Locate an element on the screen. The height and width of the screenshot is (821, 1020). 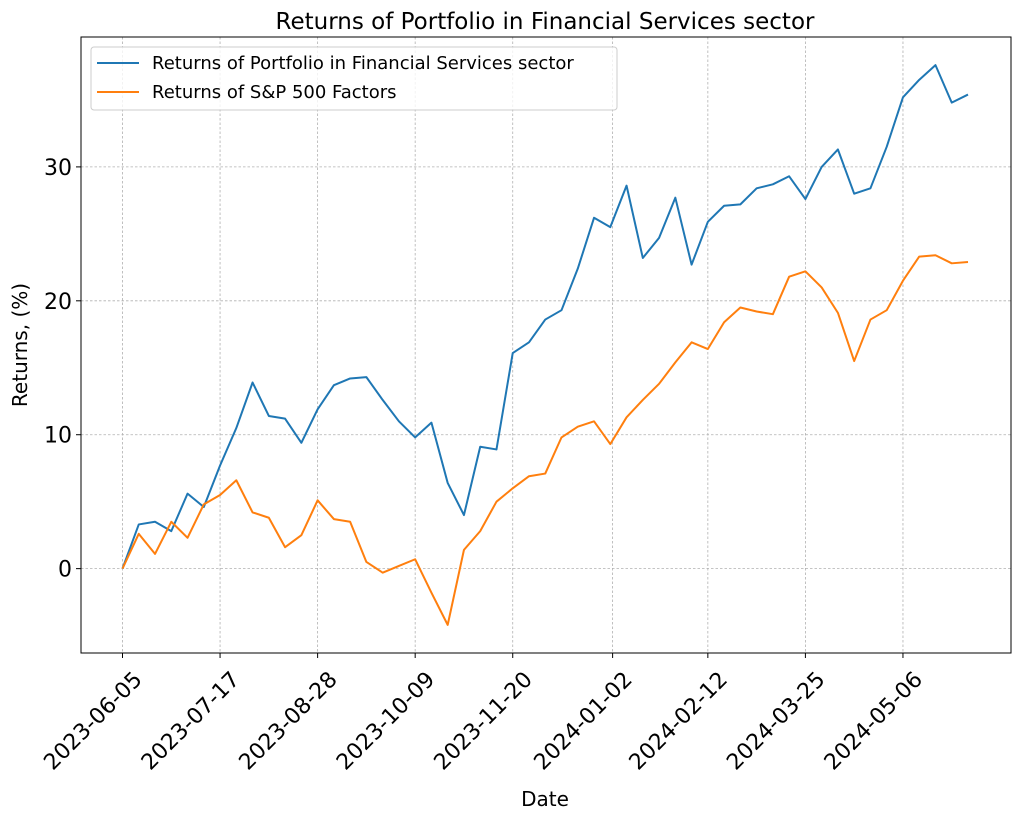
legend-box is located at coordinates (354, 78).